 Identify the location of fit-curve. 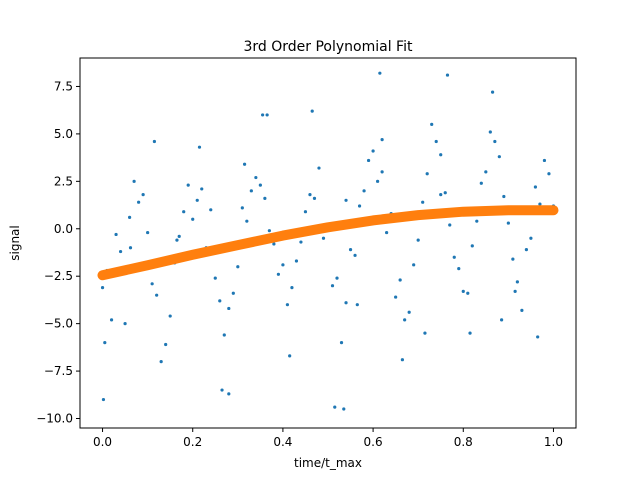
(328, 243).